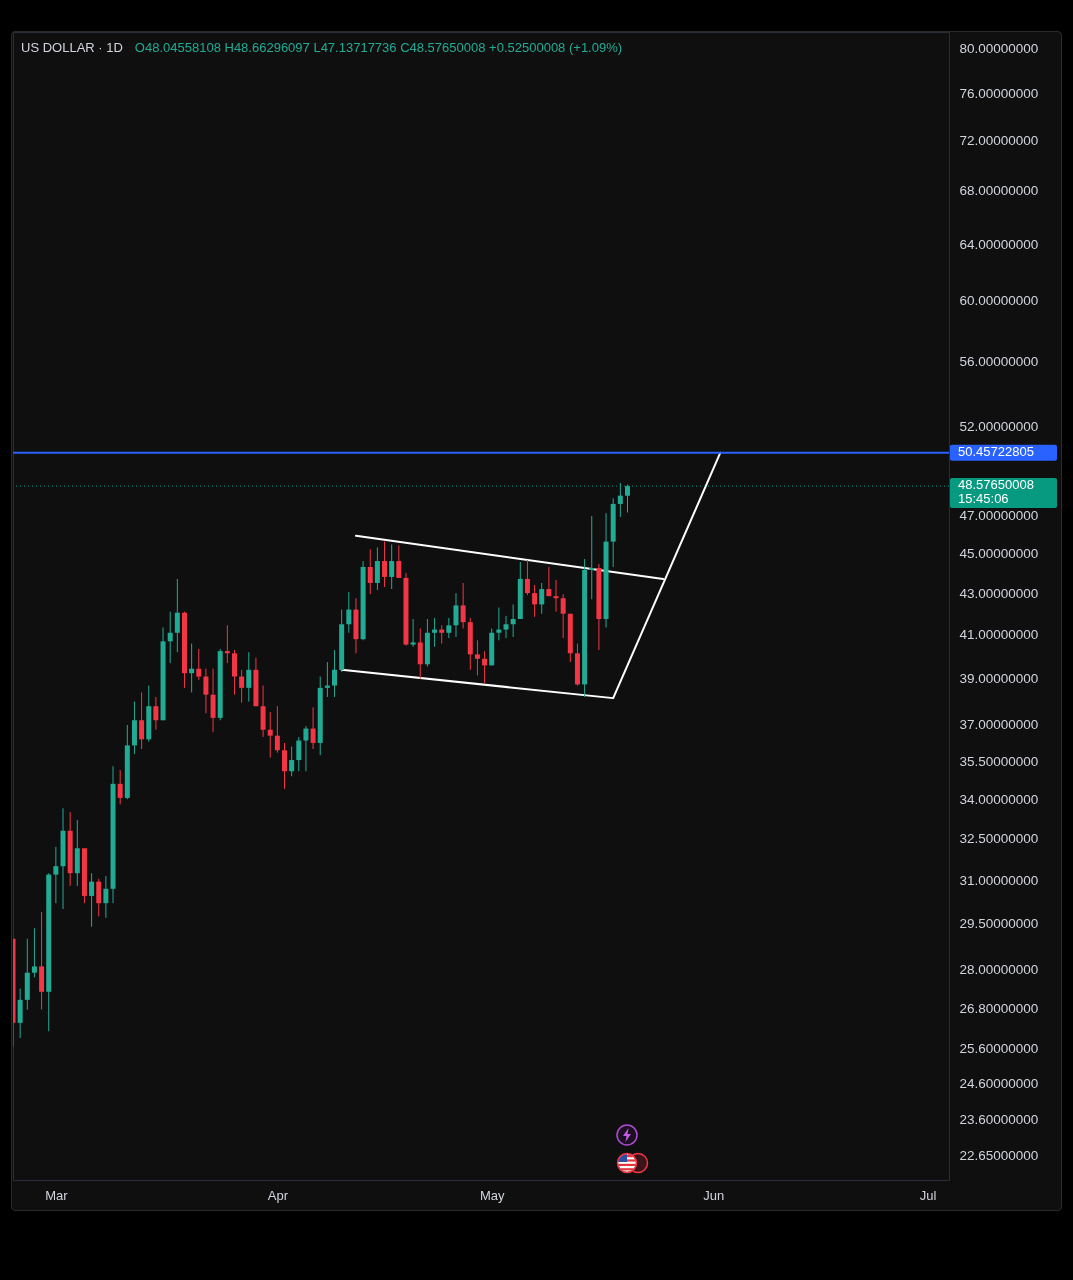 This screenshot has width=1073, height=1280. Describe the element at coordinates (714, 1195) in the screenshot. I see `x-tick-label: Jun` at that location.